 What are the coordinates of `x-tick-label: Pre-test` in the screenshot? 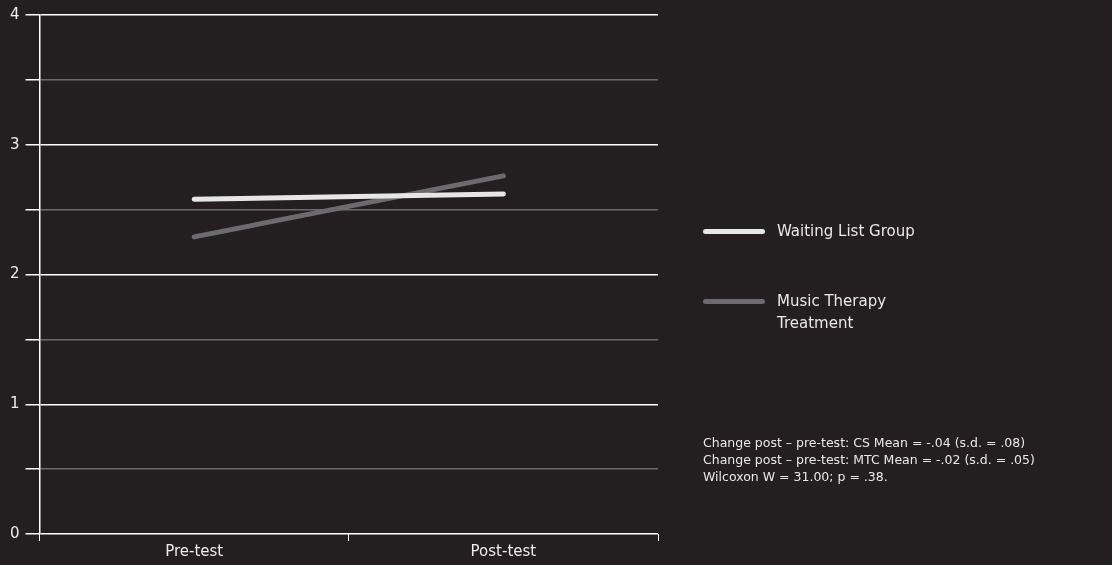 It's located at (194, 550).